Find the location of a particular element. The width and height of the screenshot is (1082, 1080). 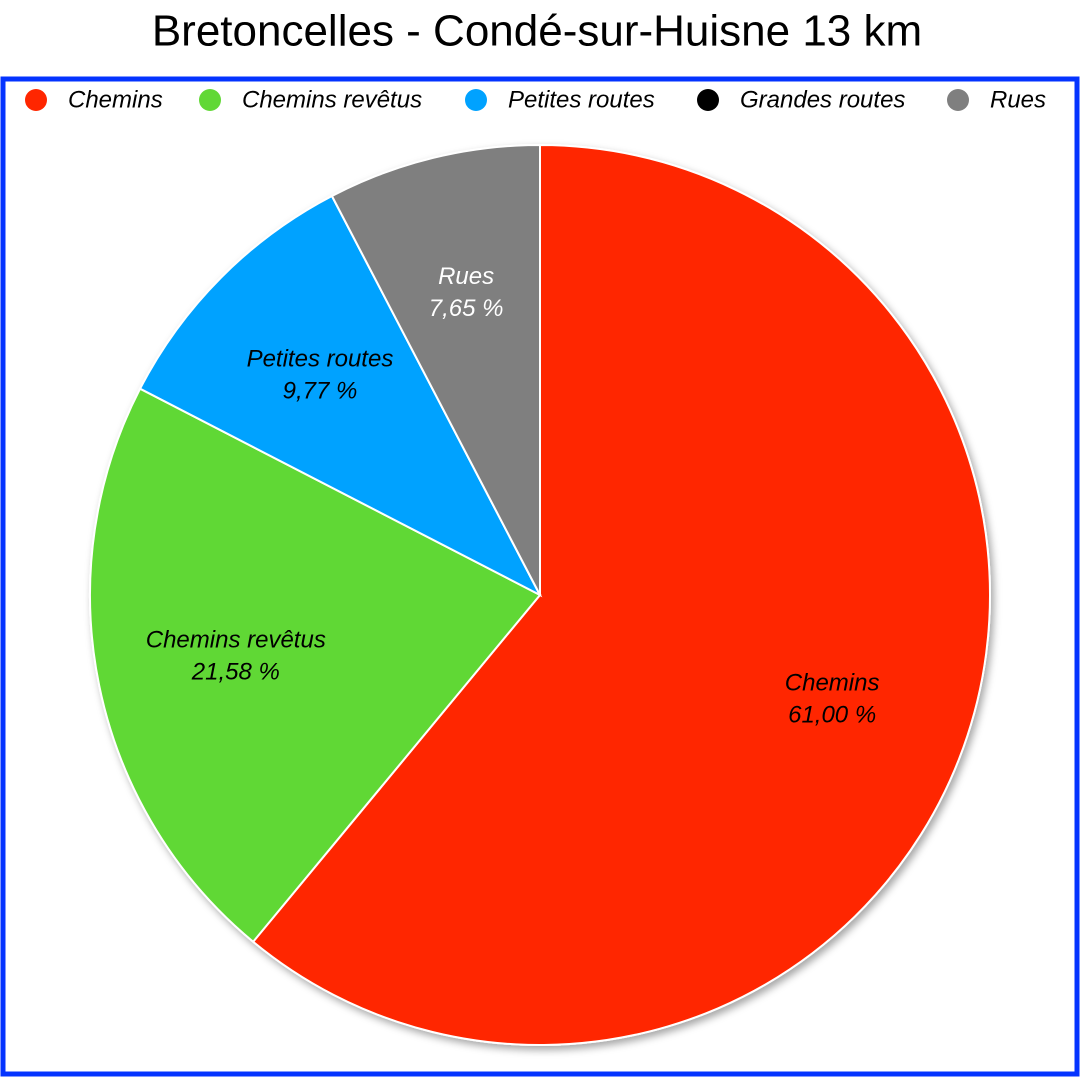

chart-title: Bretoncelles - Condé-sur-Huisne 13 km is located at coordinates (537, 31).